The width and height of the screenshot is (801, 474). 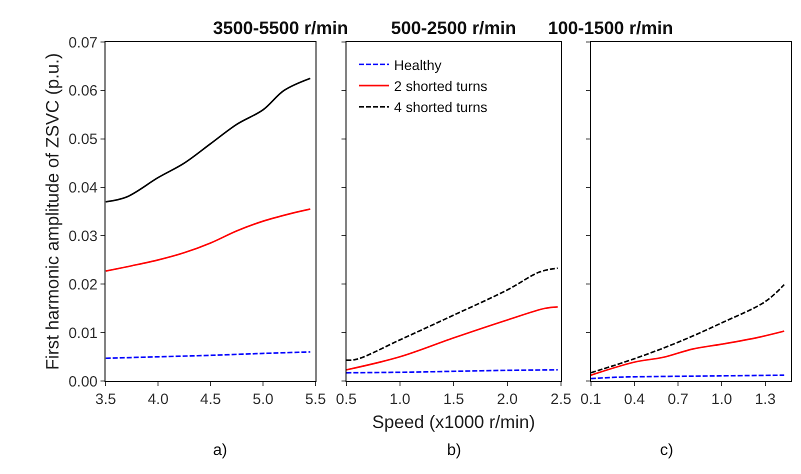 I want to click on chart-title: 100-1500 r/min, so click(x=611, y=28).